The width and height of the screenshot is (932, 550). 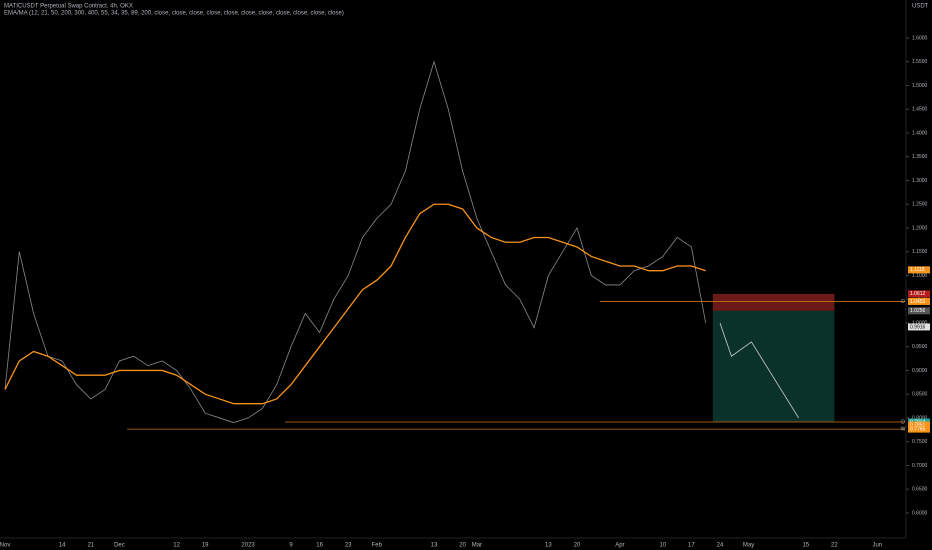 I want to click on stop-zone, so click(x=773, y=302).